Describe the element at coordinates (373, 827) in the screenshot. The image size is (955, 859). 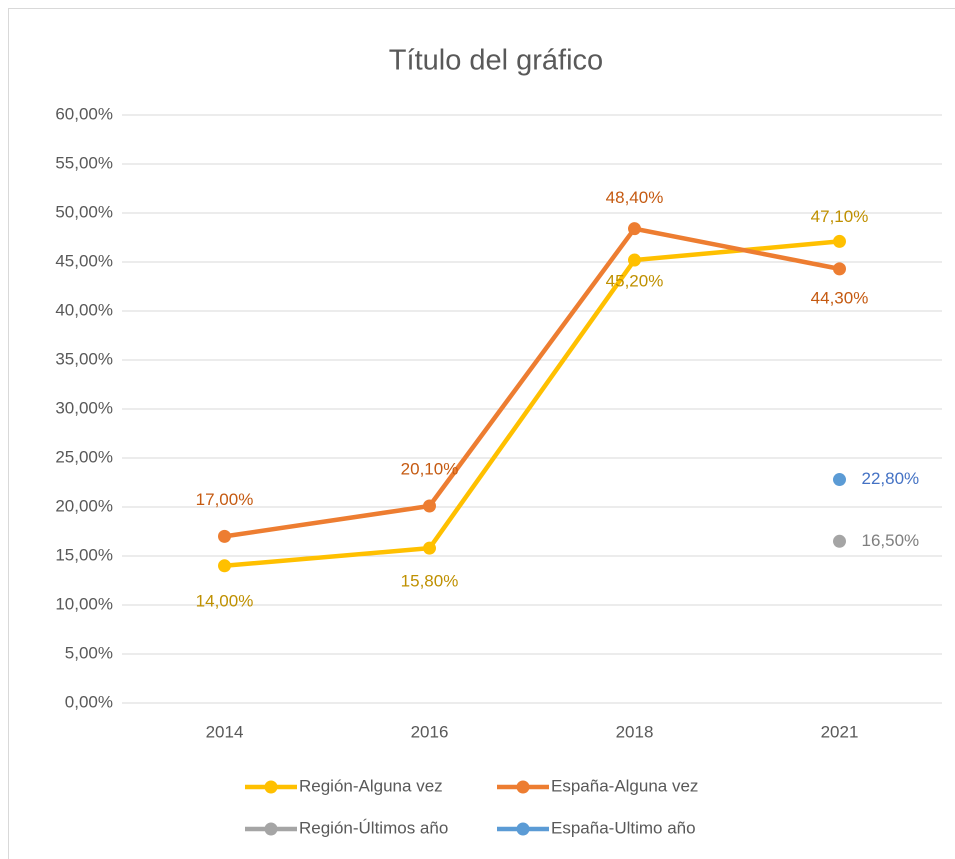
I see `legend-label: Región-Últimos año` at that location.